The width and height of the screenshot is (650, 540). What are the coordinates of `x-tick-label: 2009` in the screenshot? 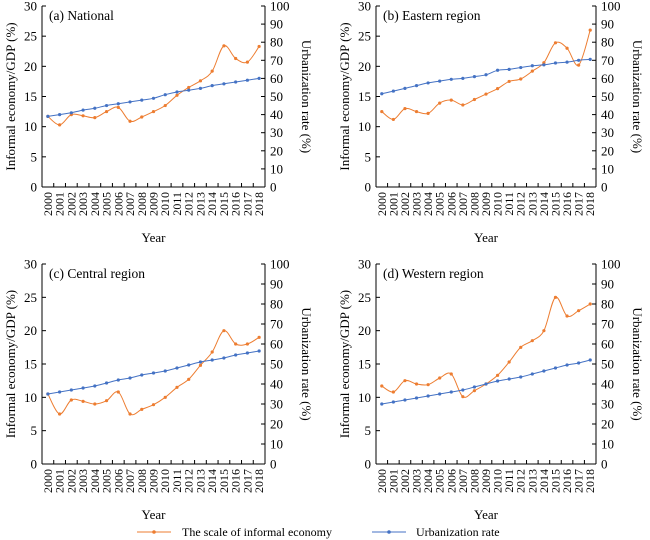 It's located at (154, 204).